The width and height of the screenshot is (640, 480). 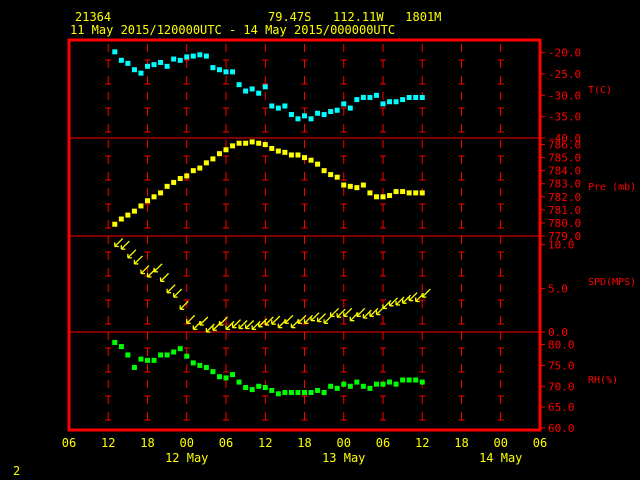 I want to click on y-tick-label: -25.0, so click(x=564, y=74).